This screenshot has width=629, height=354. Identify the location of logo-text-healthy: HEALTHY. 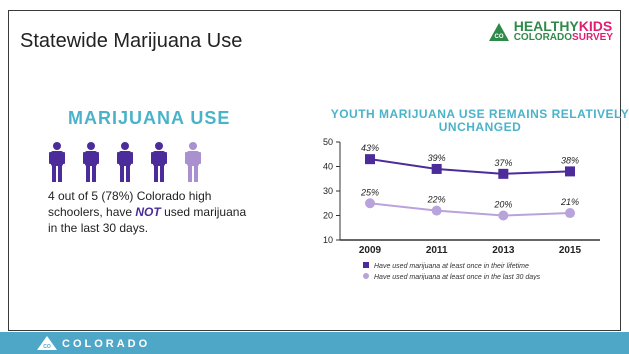
(546, 26).